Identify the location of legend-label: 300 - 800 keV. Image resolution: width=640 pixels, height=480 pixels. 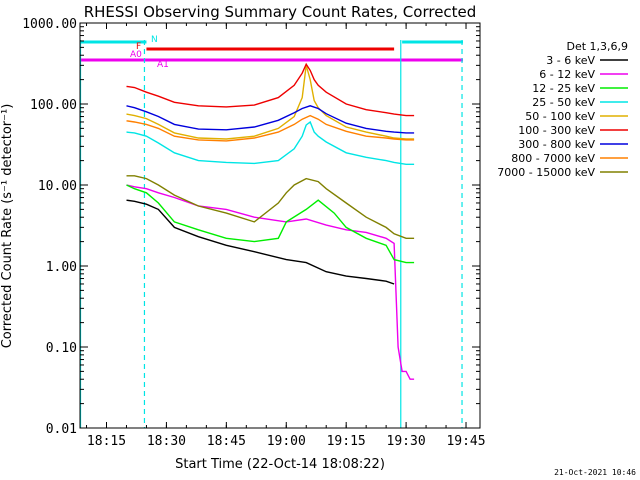
(556, 144).